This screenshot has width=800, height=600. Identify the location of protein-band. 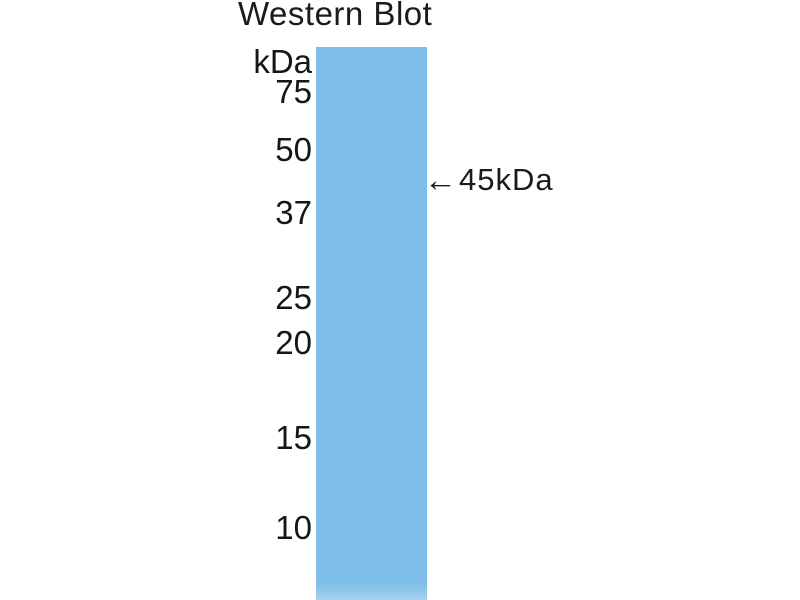
(370, 177).